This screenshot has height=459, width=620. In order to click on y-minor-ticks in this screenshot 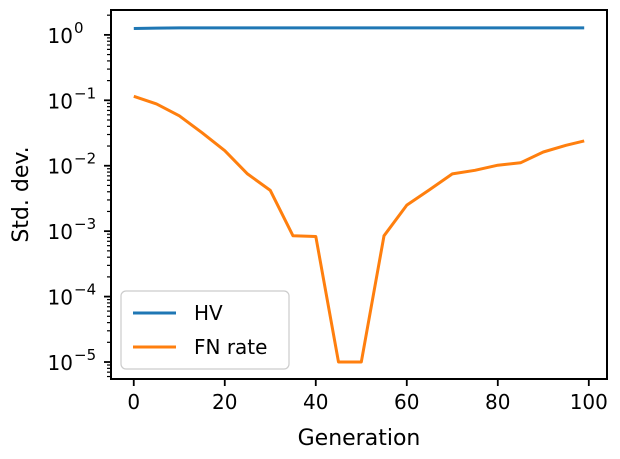, I will do `click(109, 196)`.